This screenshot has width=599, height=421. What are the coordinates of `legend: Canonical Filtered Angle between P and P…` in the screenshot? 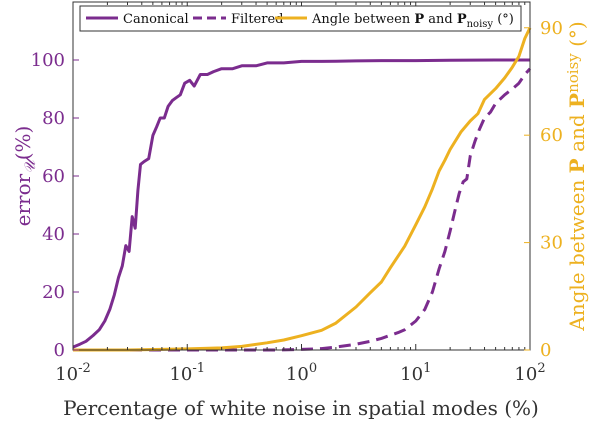 It's located at (300, 18).